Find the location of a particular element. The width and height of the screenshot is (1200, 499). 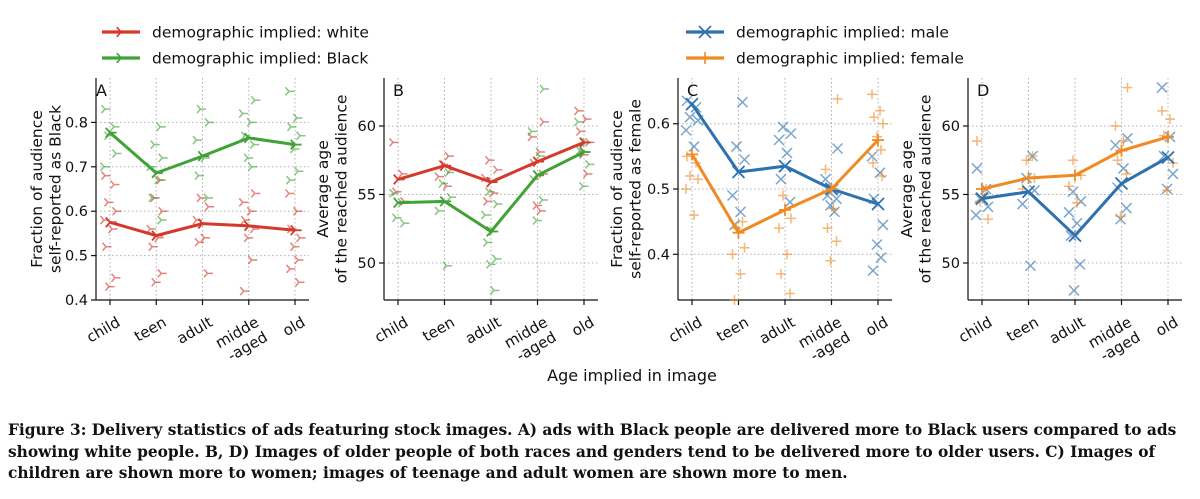

legend-label: demographic implied: white is located at coordinates (260, 33).